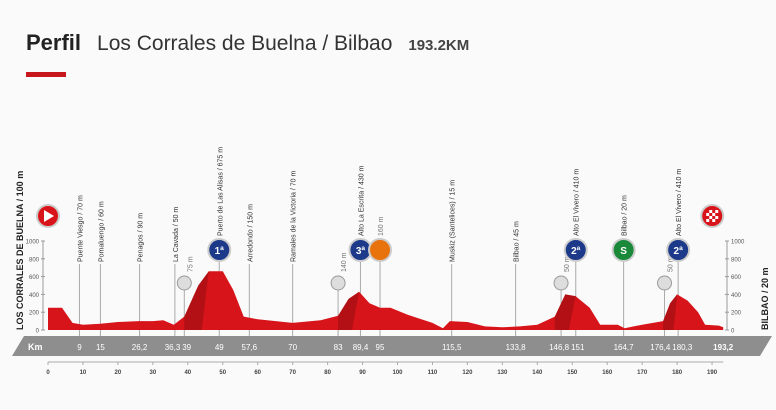 This screenshot has height=410, width=776. I want to click on km-label: Km, so click(35, 347).